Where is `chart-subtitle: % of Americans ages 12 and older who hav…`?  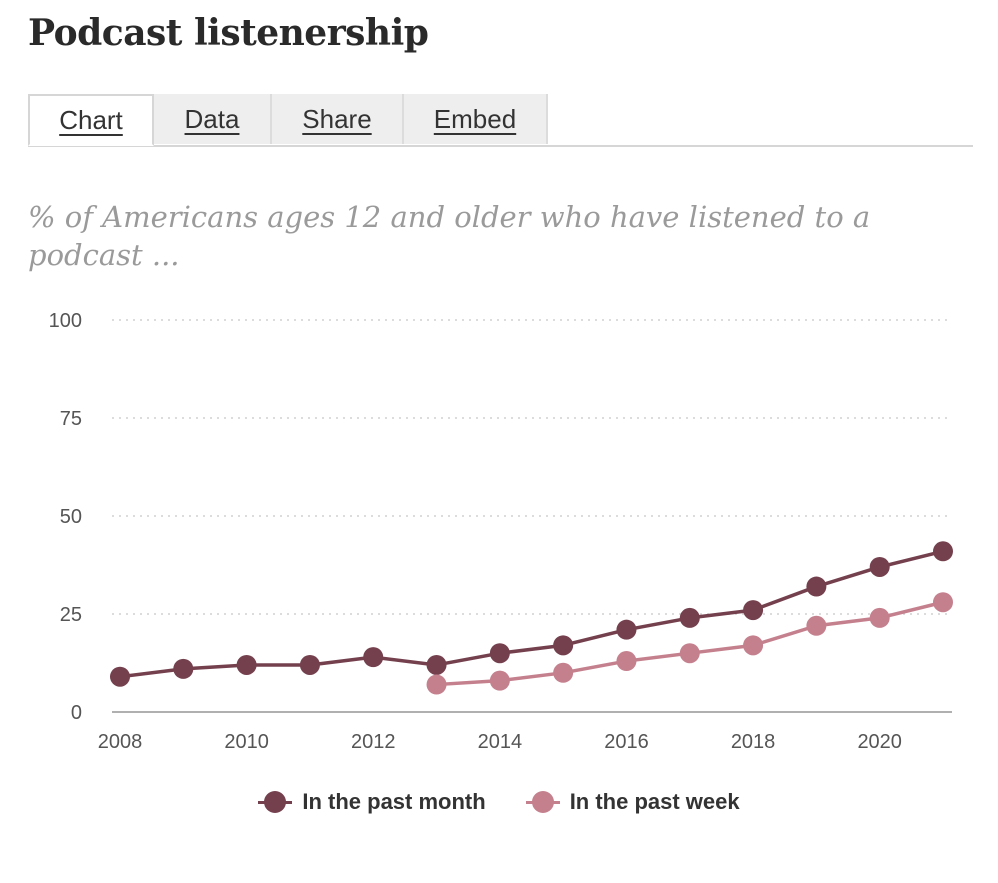 chart-subtitle: % of Americans ages 12 and older who hav… is located at coordinates (449, 236).